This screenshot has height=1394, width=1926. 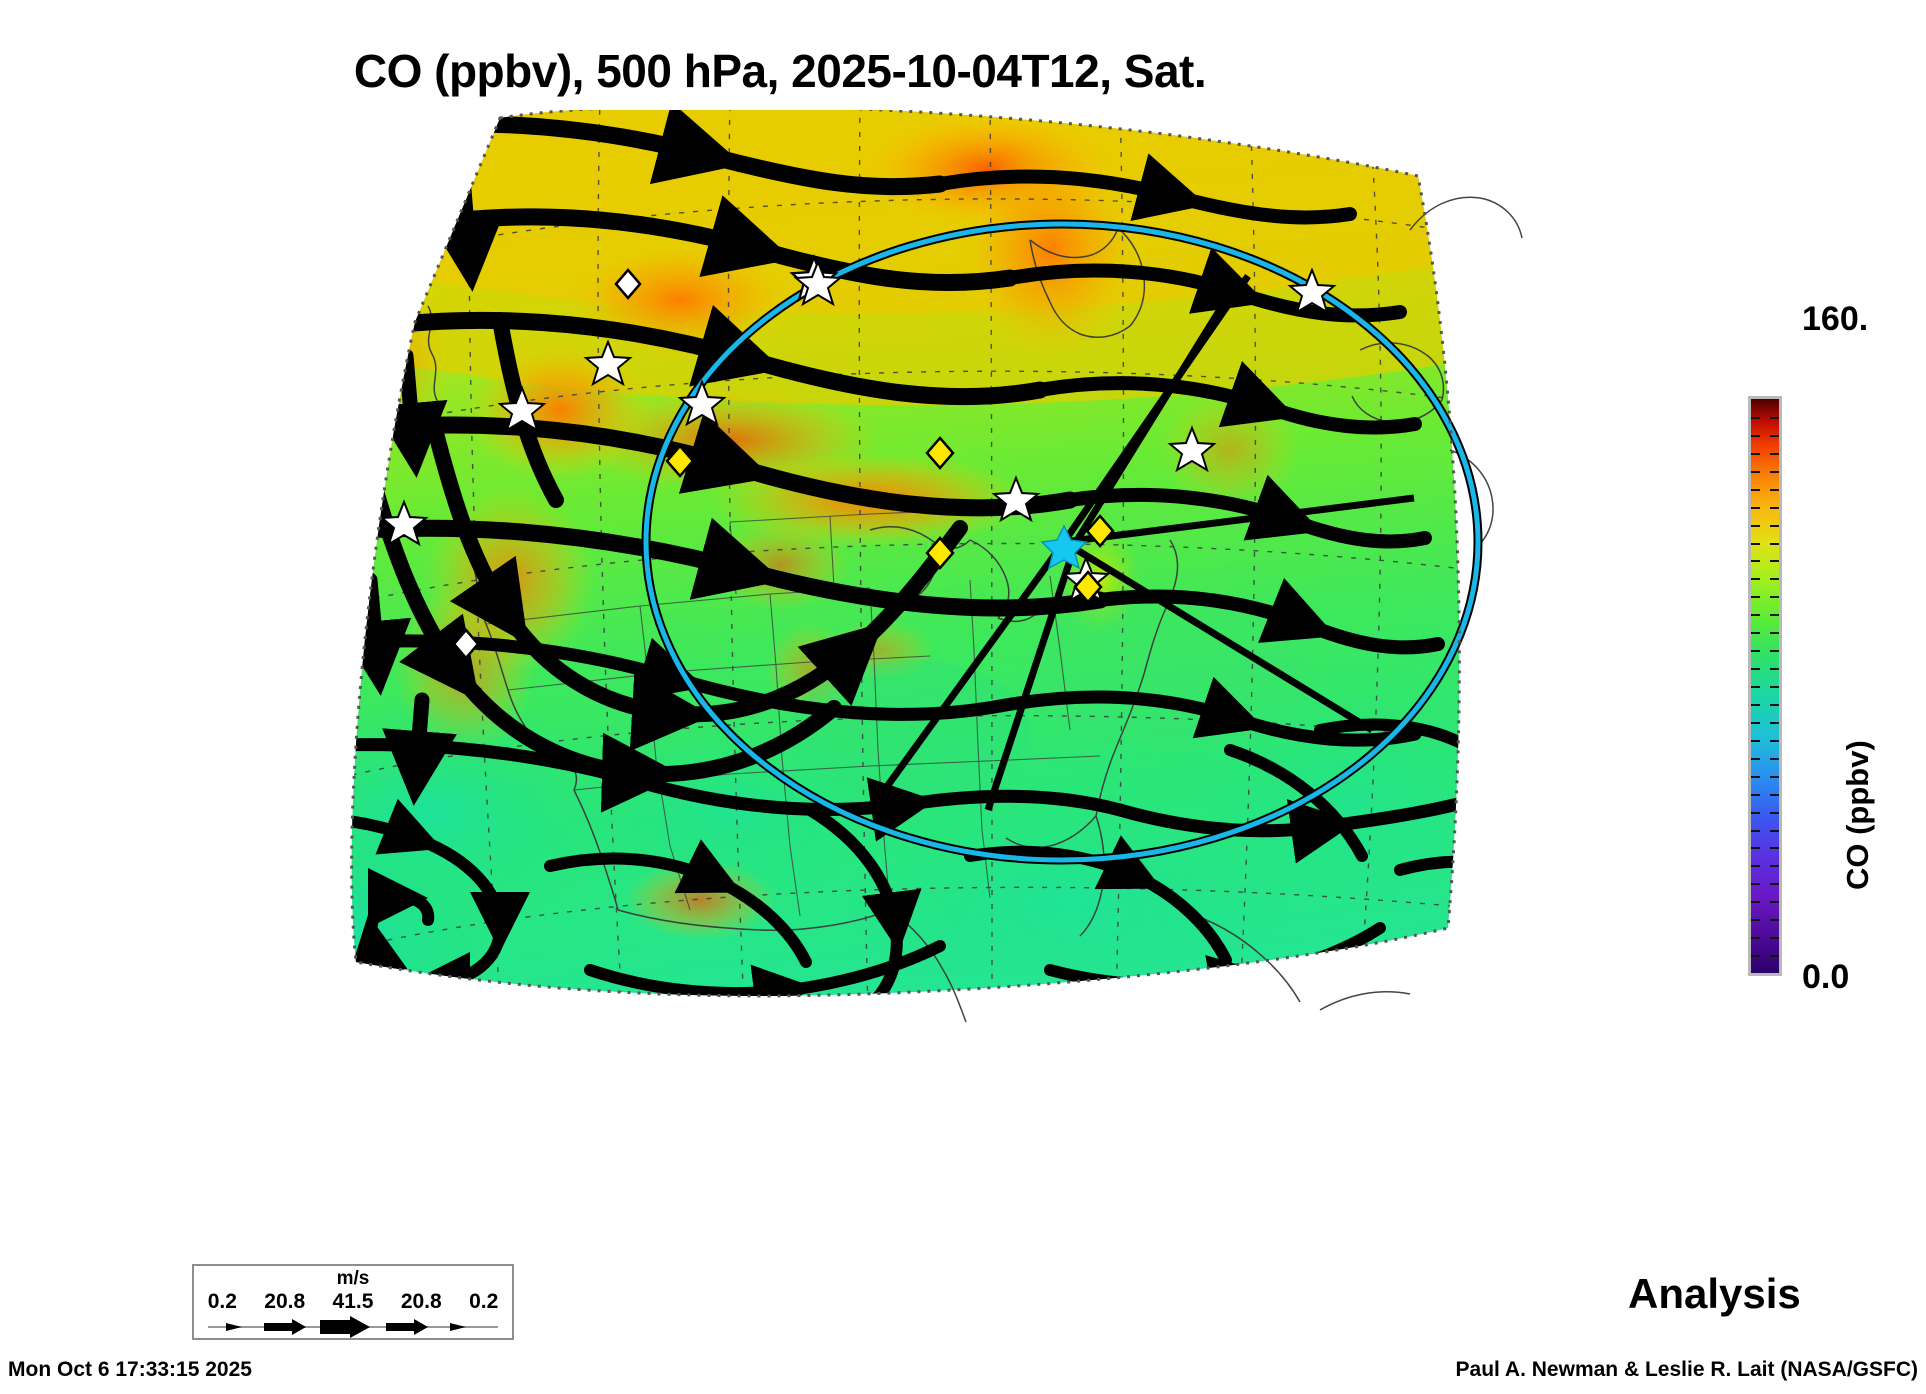 I want to click on site-markers, so click(x=858, y=456).